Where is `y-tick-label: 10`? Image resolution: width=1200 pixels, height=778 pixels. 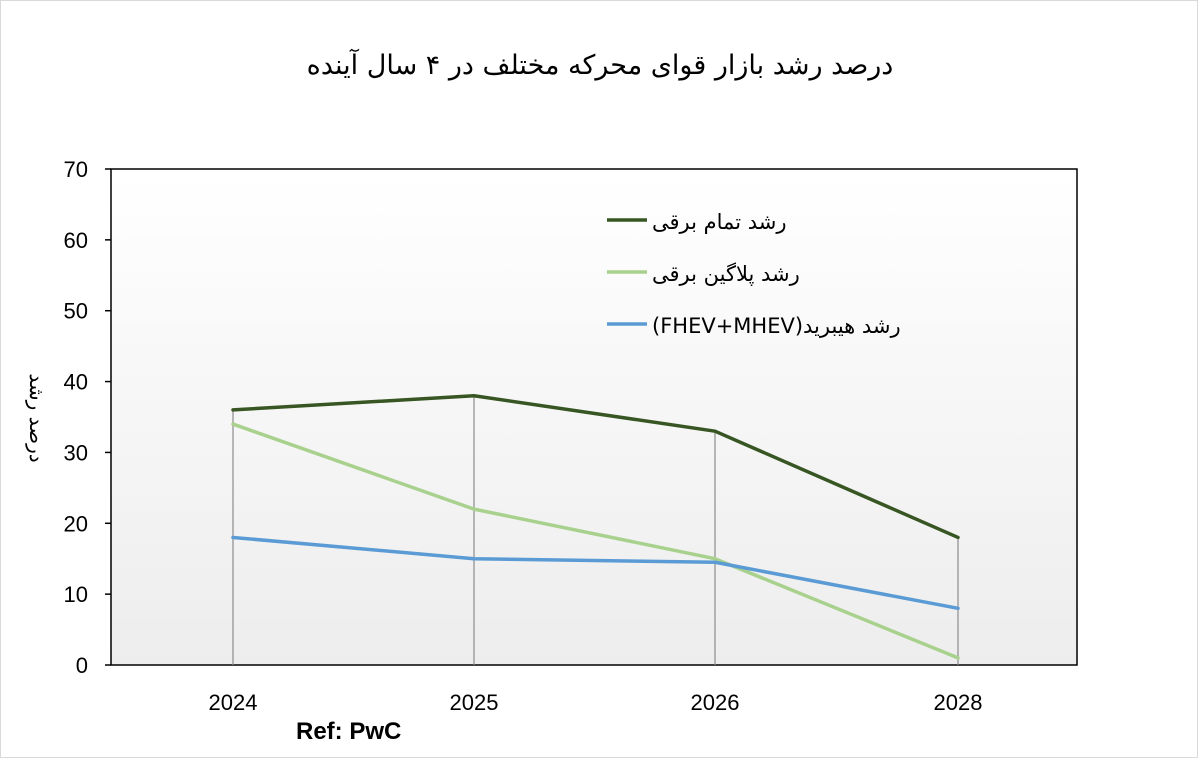 y-tick-label: 10 is located at coordinates (76, 594).